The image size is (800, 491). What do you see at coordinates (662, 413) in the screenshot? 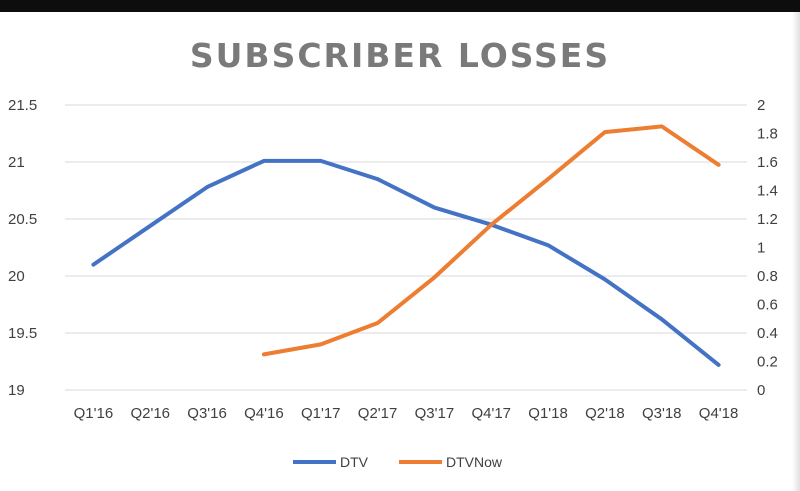
I see `x-tick-label: Q3'18` at bounding box center [662, 413].